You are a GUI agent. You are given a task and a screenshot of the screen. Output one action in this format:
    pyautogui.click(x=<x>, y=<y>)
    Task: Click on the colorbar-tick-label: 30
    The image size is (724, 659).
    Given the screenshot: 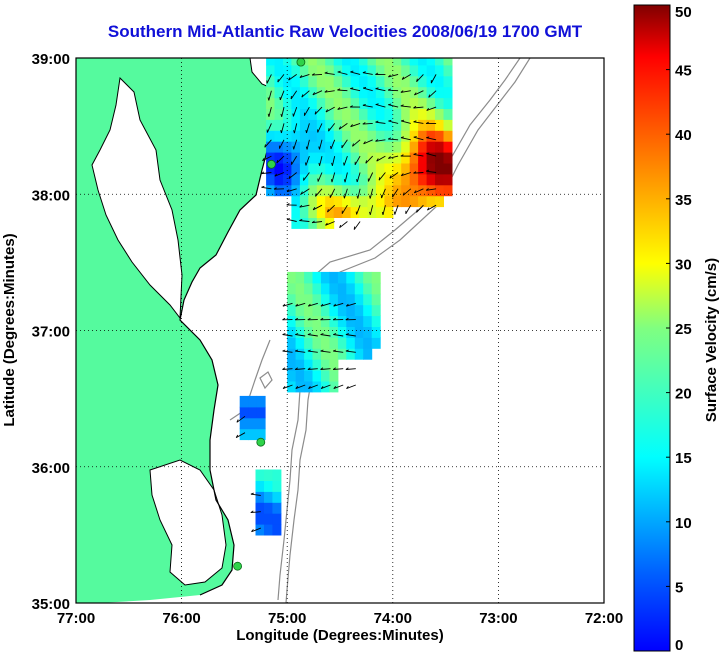 What is the action you would take?
    pyautogui.click(x=683, y=264)
    